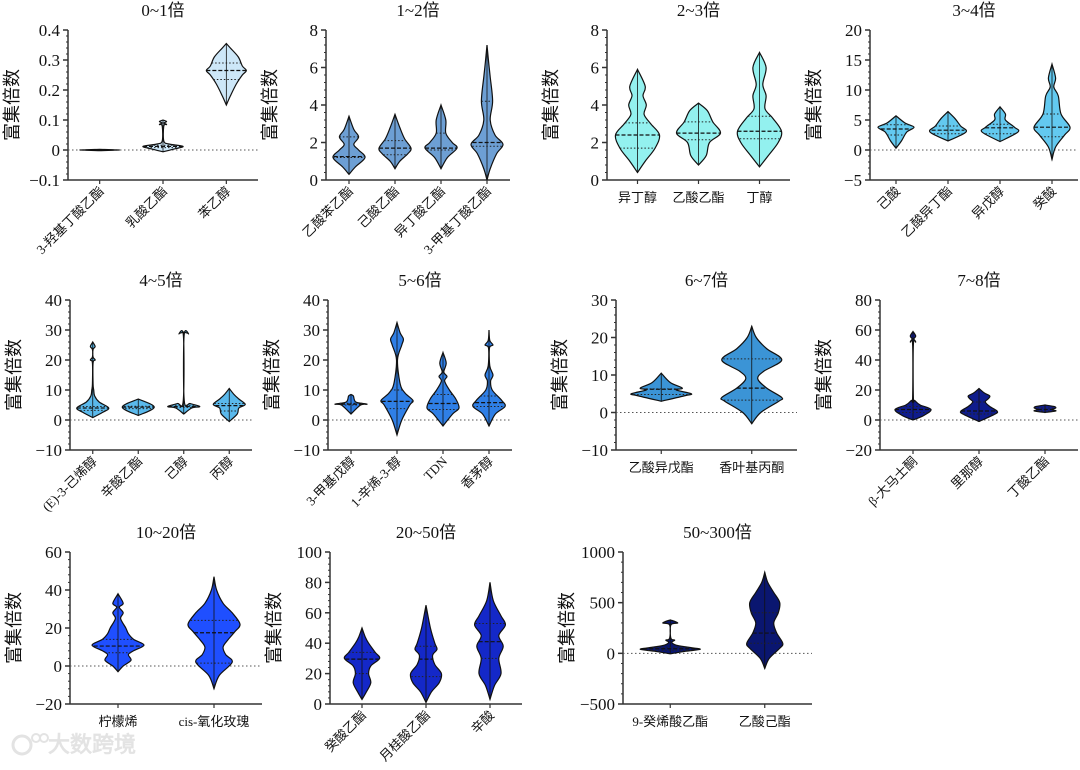  Describe the element at coordinates (670, 721) in the screenshot. I see `x-category-label: 9-癸烯酸乙酯` at that location.